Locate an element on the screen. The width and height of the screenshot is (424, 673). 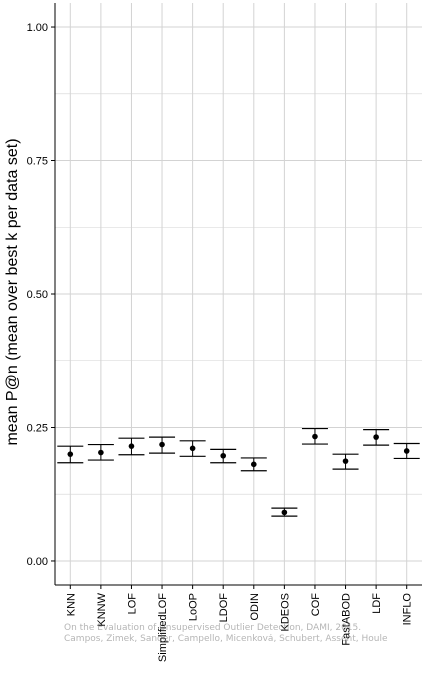
x-tick-label: KNN is located at coordinates (71, 604).